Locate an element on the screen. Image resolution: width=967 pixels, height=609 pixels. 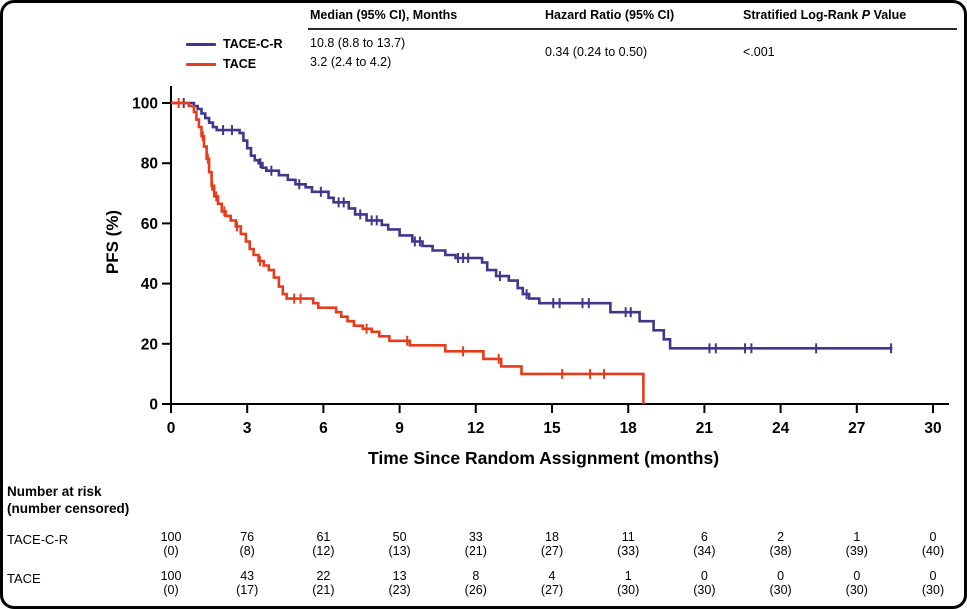
legend-line-tace is located at coordinates (201, 64).